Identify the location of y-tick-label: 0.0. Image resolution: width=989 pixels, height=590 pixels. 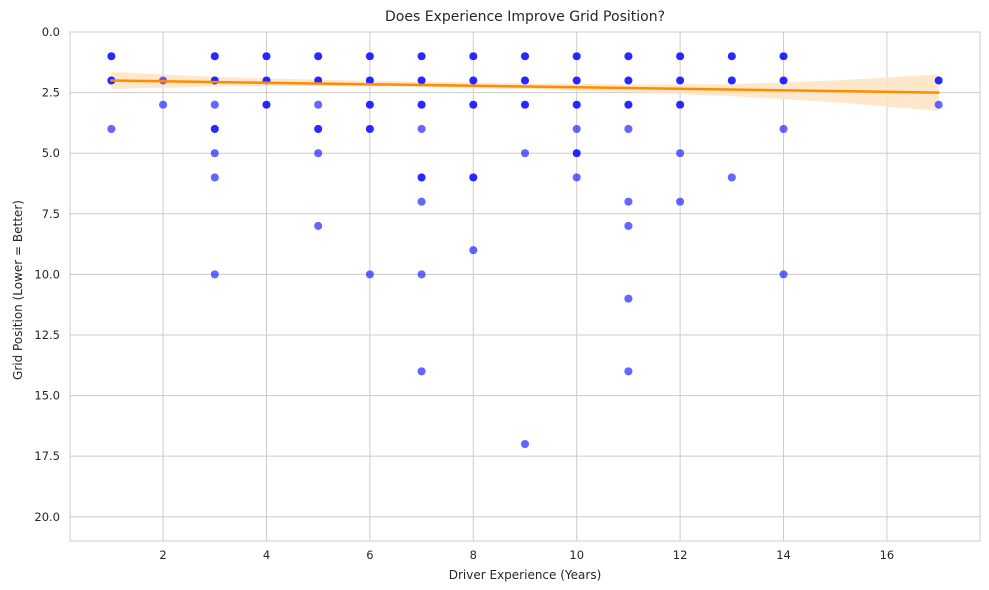
(51, 32).